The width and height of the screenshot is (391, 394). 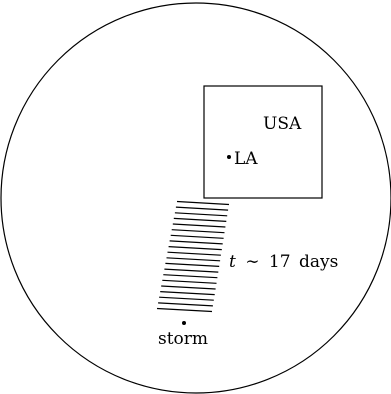 What do you see at coordinates (252, 262) in the screenshot?
I see `time-relation: ∼` at bounding box center [252, 262].